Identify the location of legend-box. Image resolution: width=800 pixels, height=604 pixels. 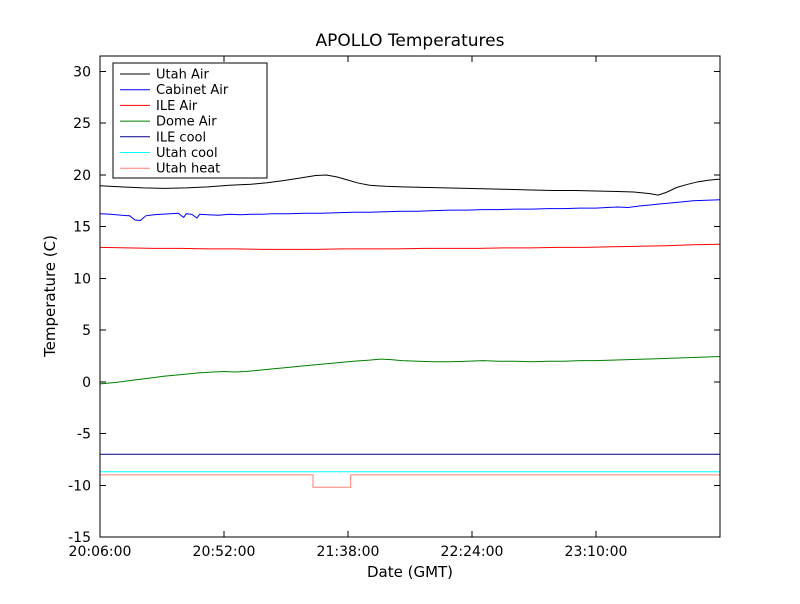
(190, 120).